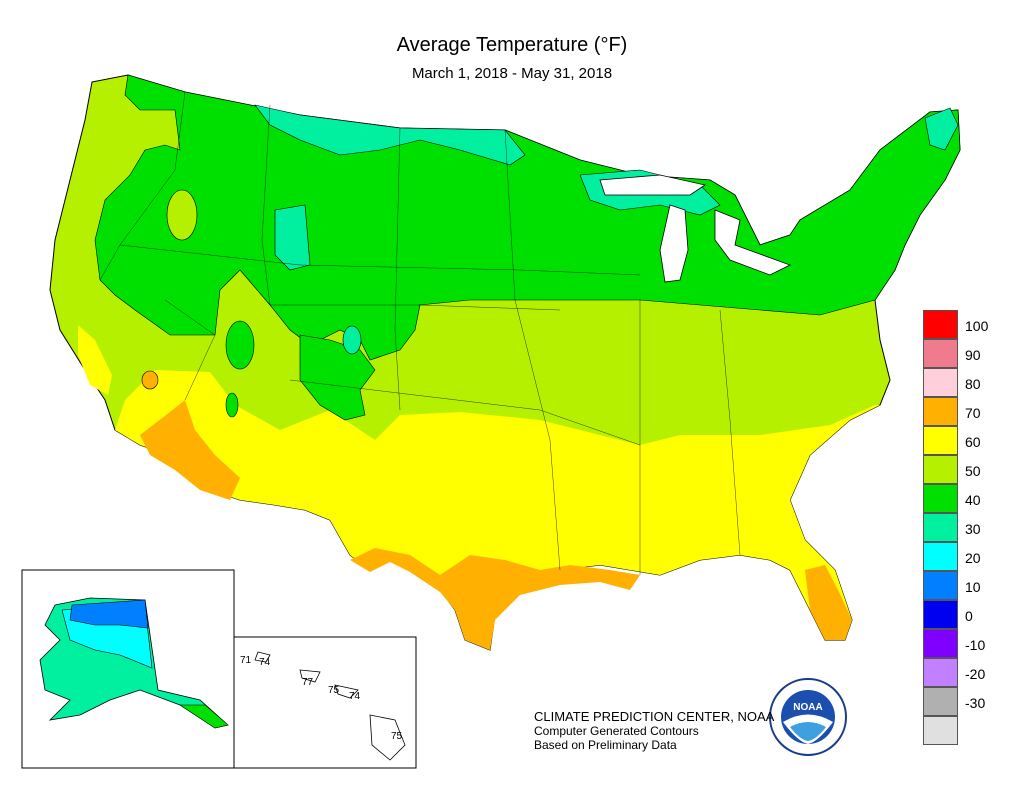  I want to click on band-50-60-idaho, so click(182, 215).